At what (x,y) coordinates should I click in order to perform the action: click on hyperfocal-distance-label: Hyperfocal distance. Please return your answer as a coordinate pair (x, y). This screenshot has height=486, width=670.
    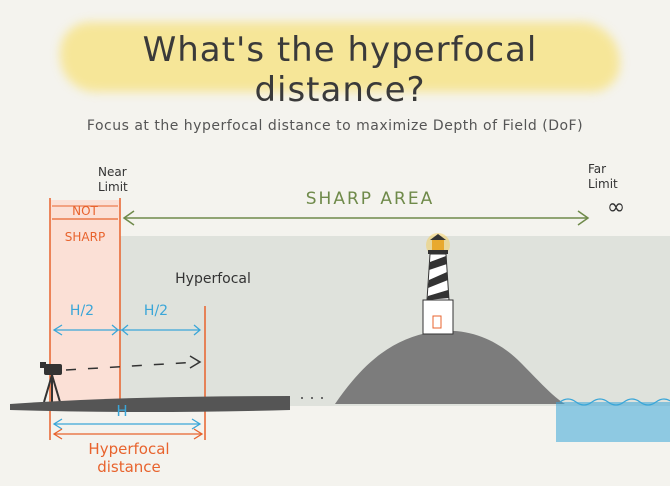
    Looking at the image, I should click on (129, 458).